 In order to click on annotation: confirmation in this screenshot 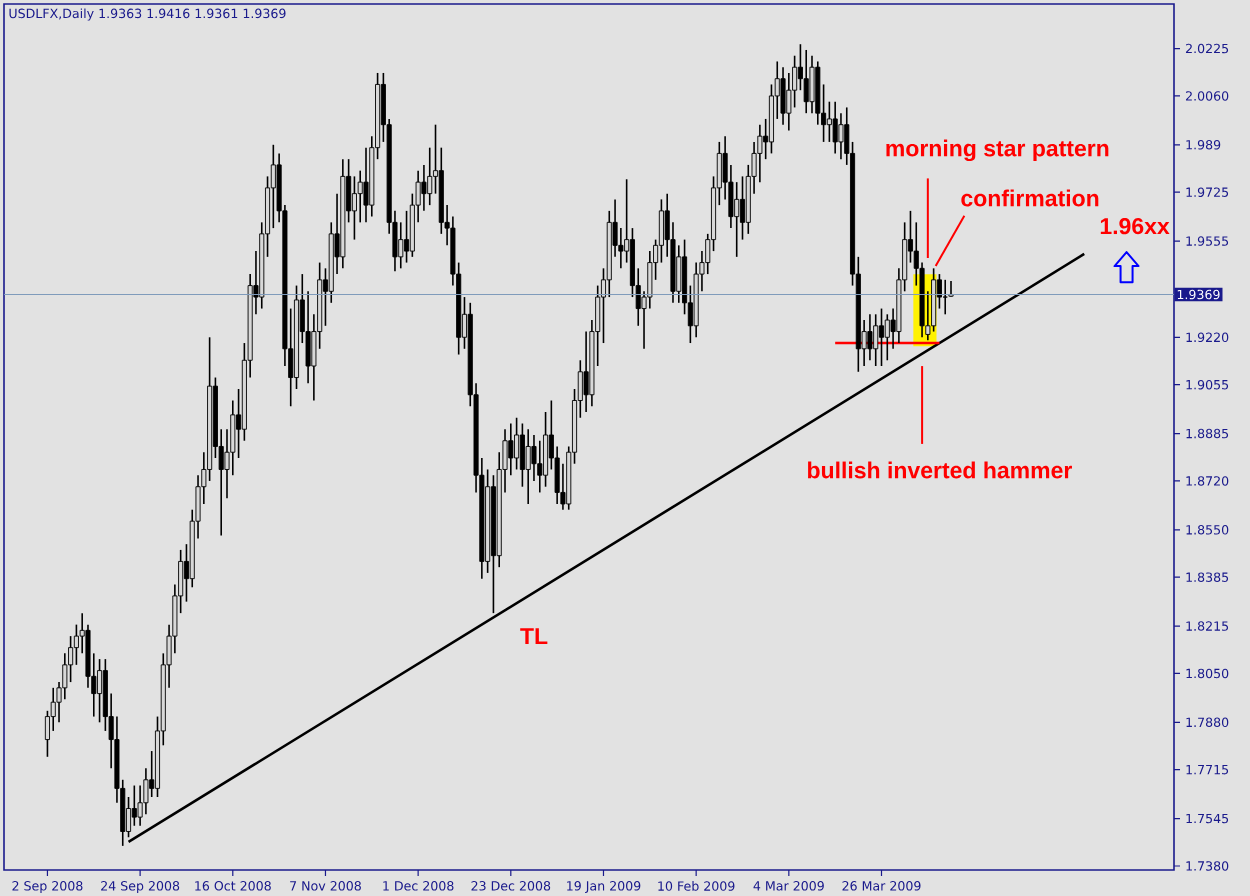, I will do `click(1030, 198)`.